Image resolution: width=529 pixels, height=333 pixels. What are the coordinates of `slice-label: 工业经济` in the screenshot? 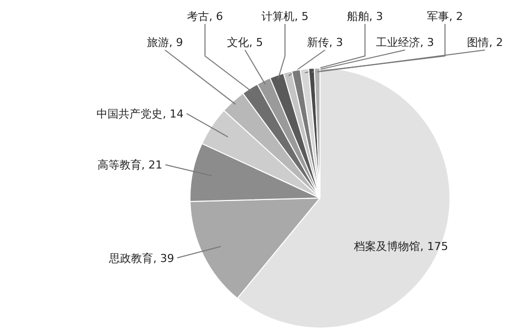 It's located at (398, 42).